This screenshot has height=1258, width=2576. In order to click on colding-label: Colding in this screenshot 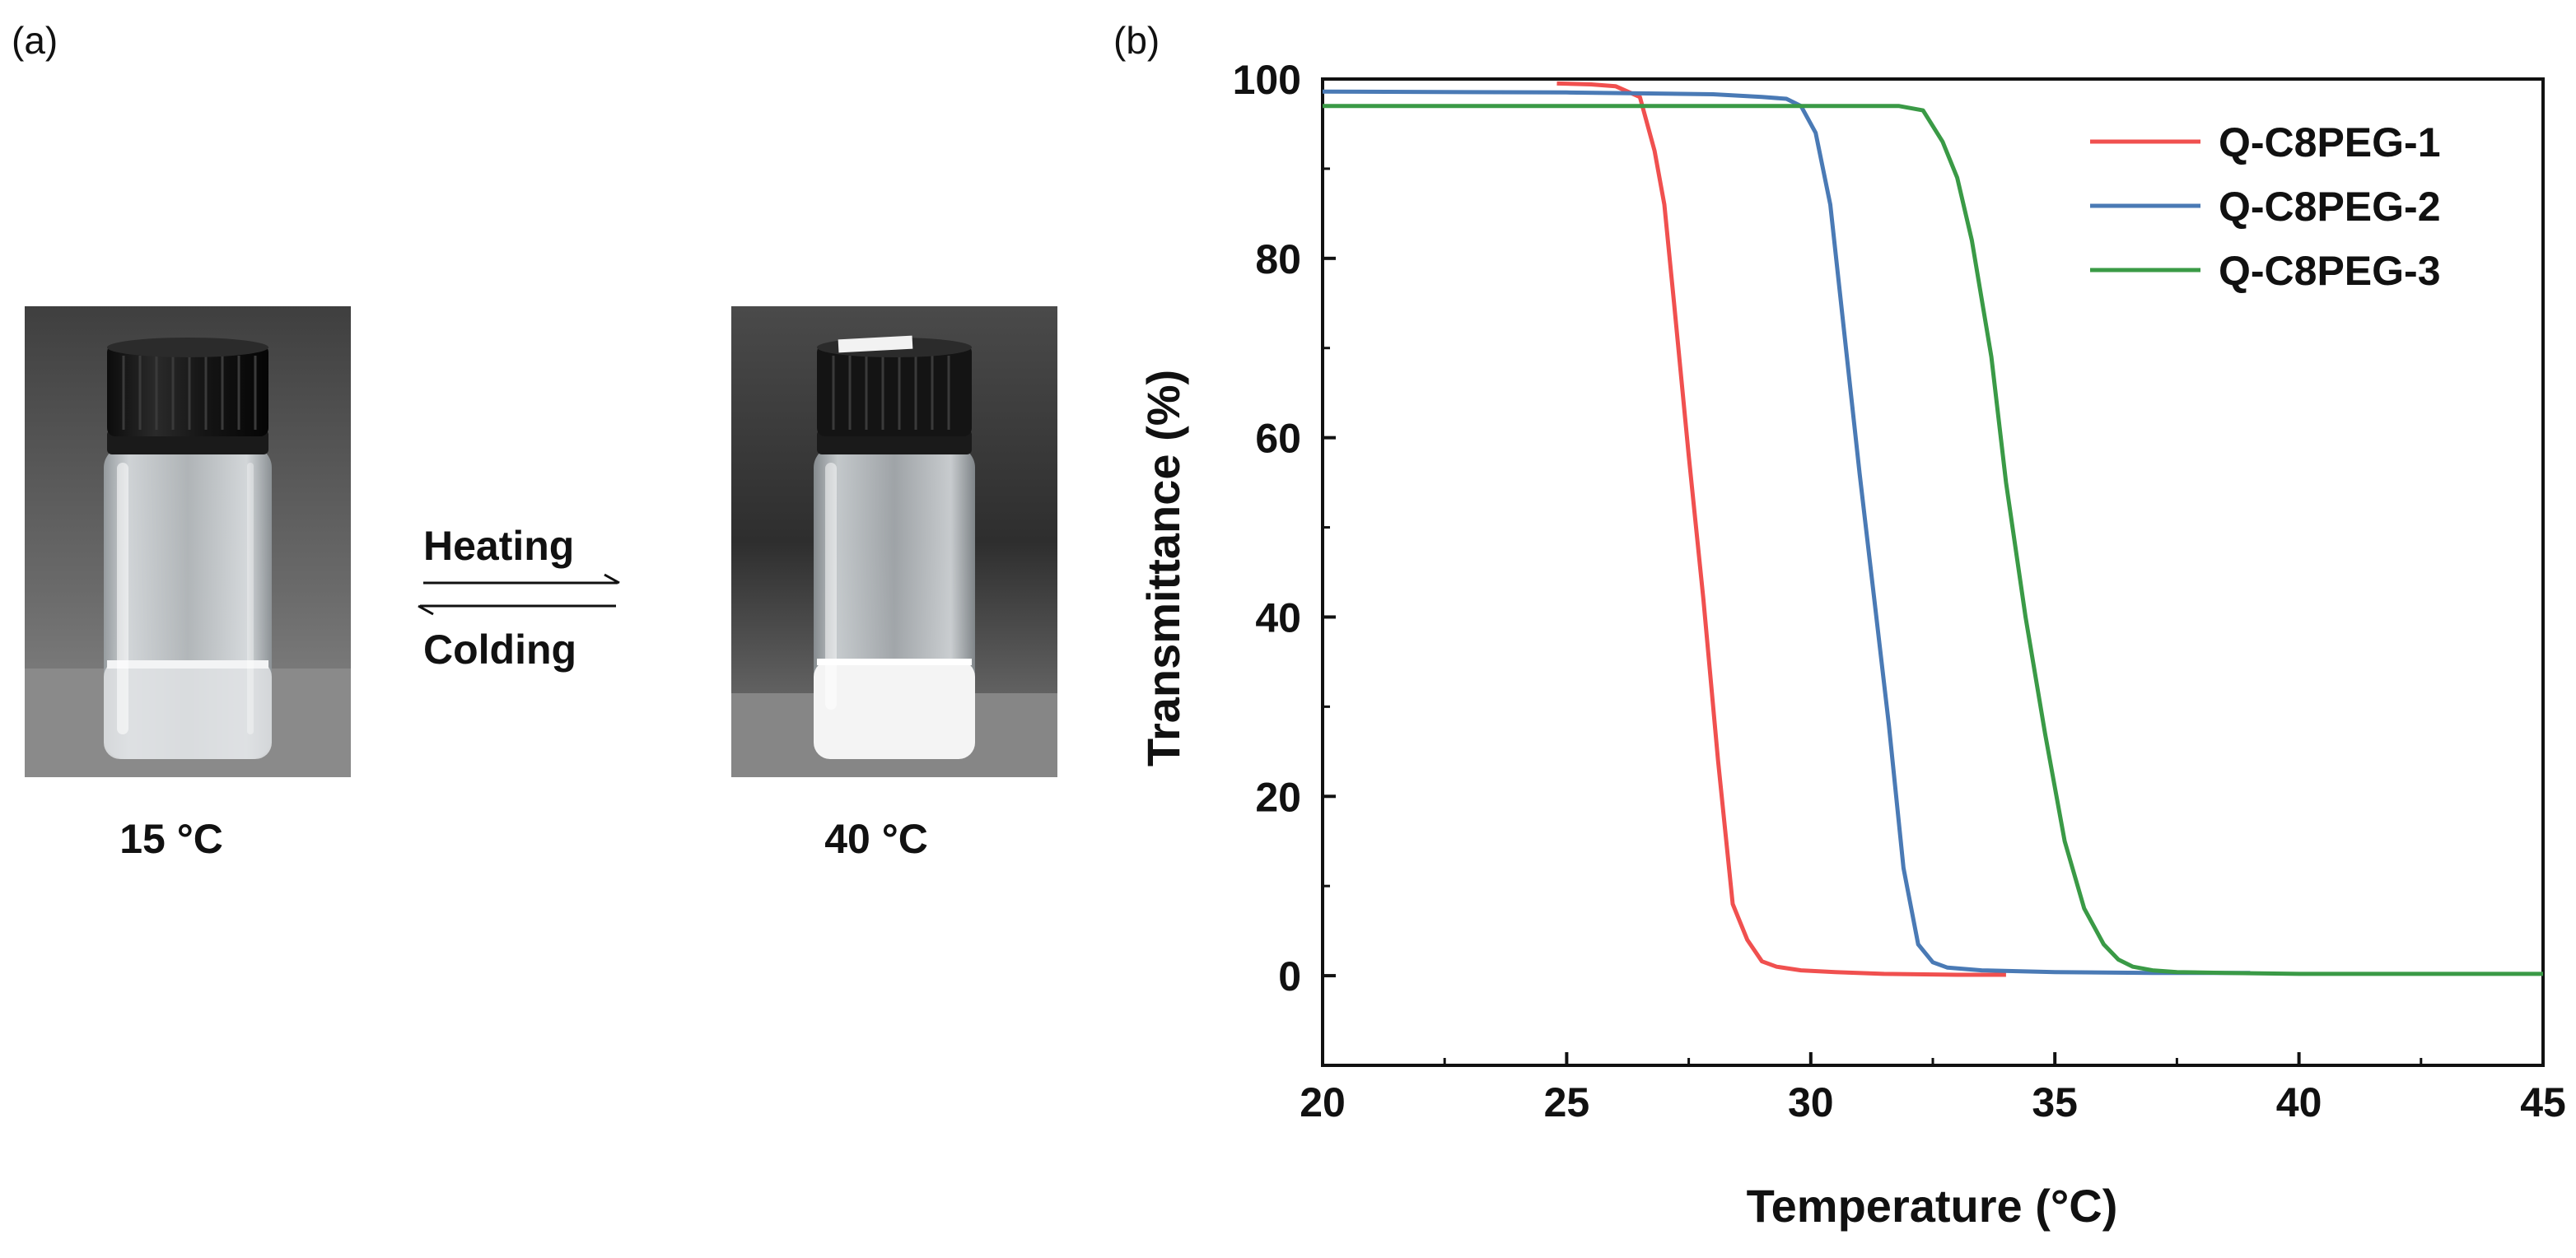, I will do `click(500, 650)`.